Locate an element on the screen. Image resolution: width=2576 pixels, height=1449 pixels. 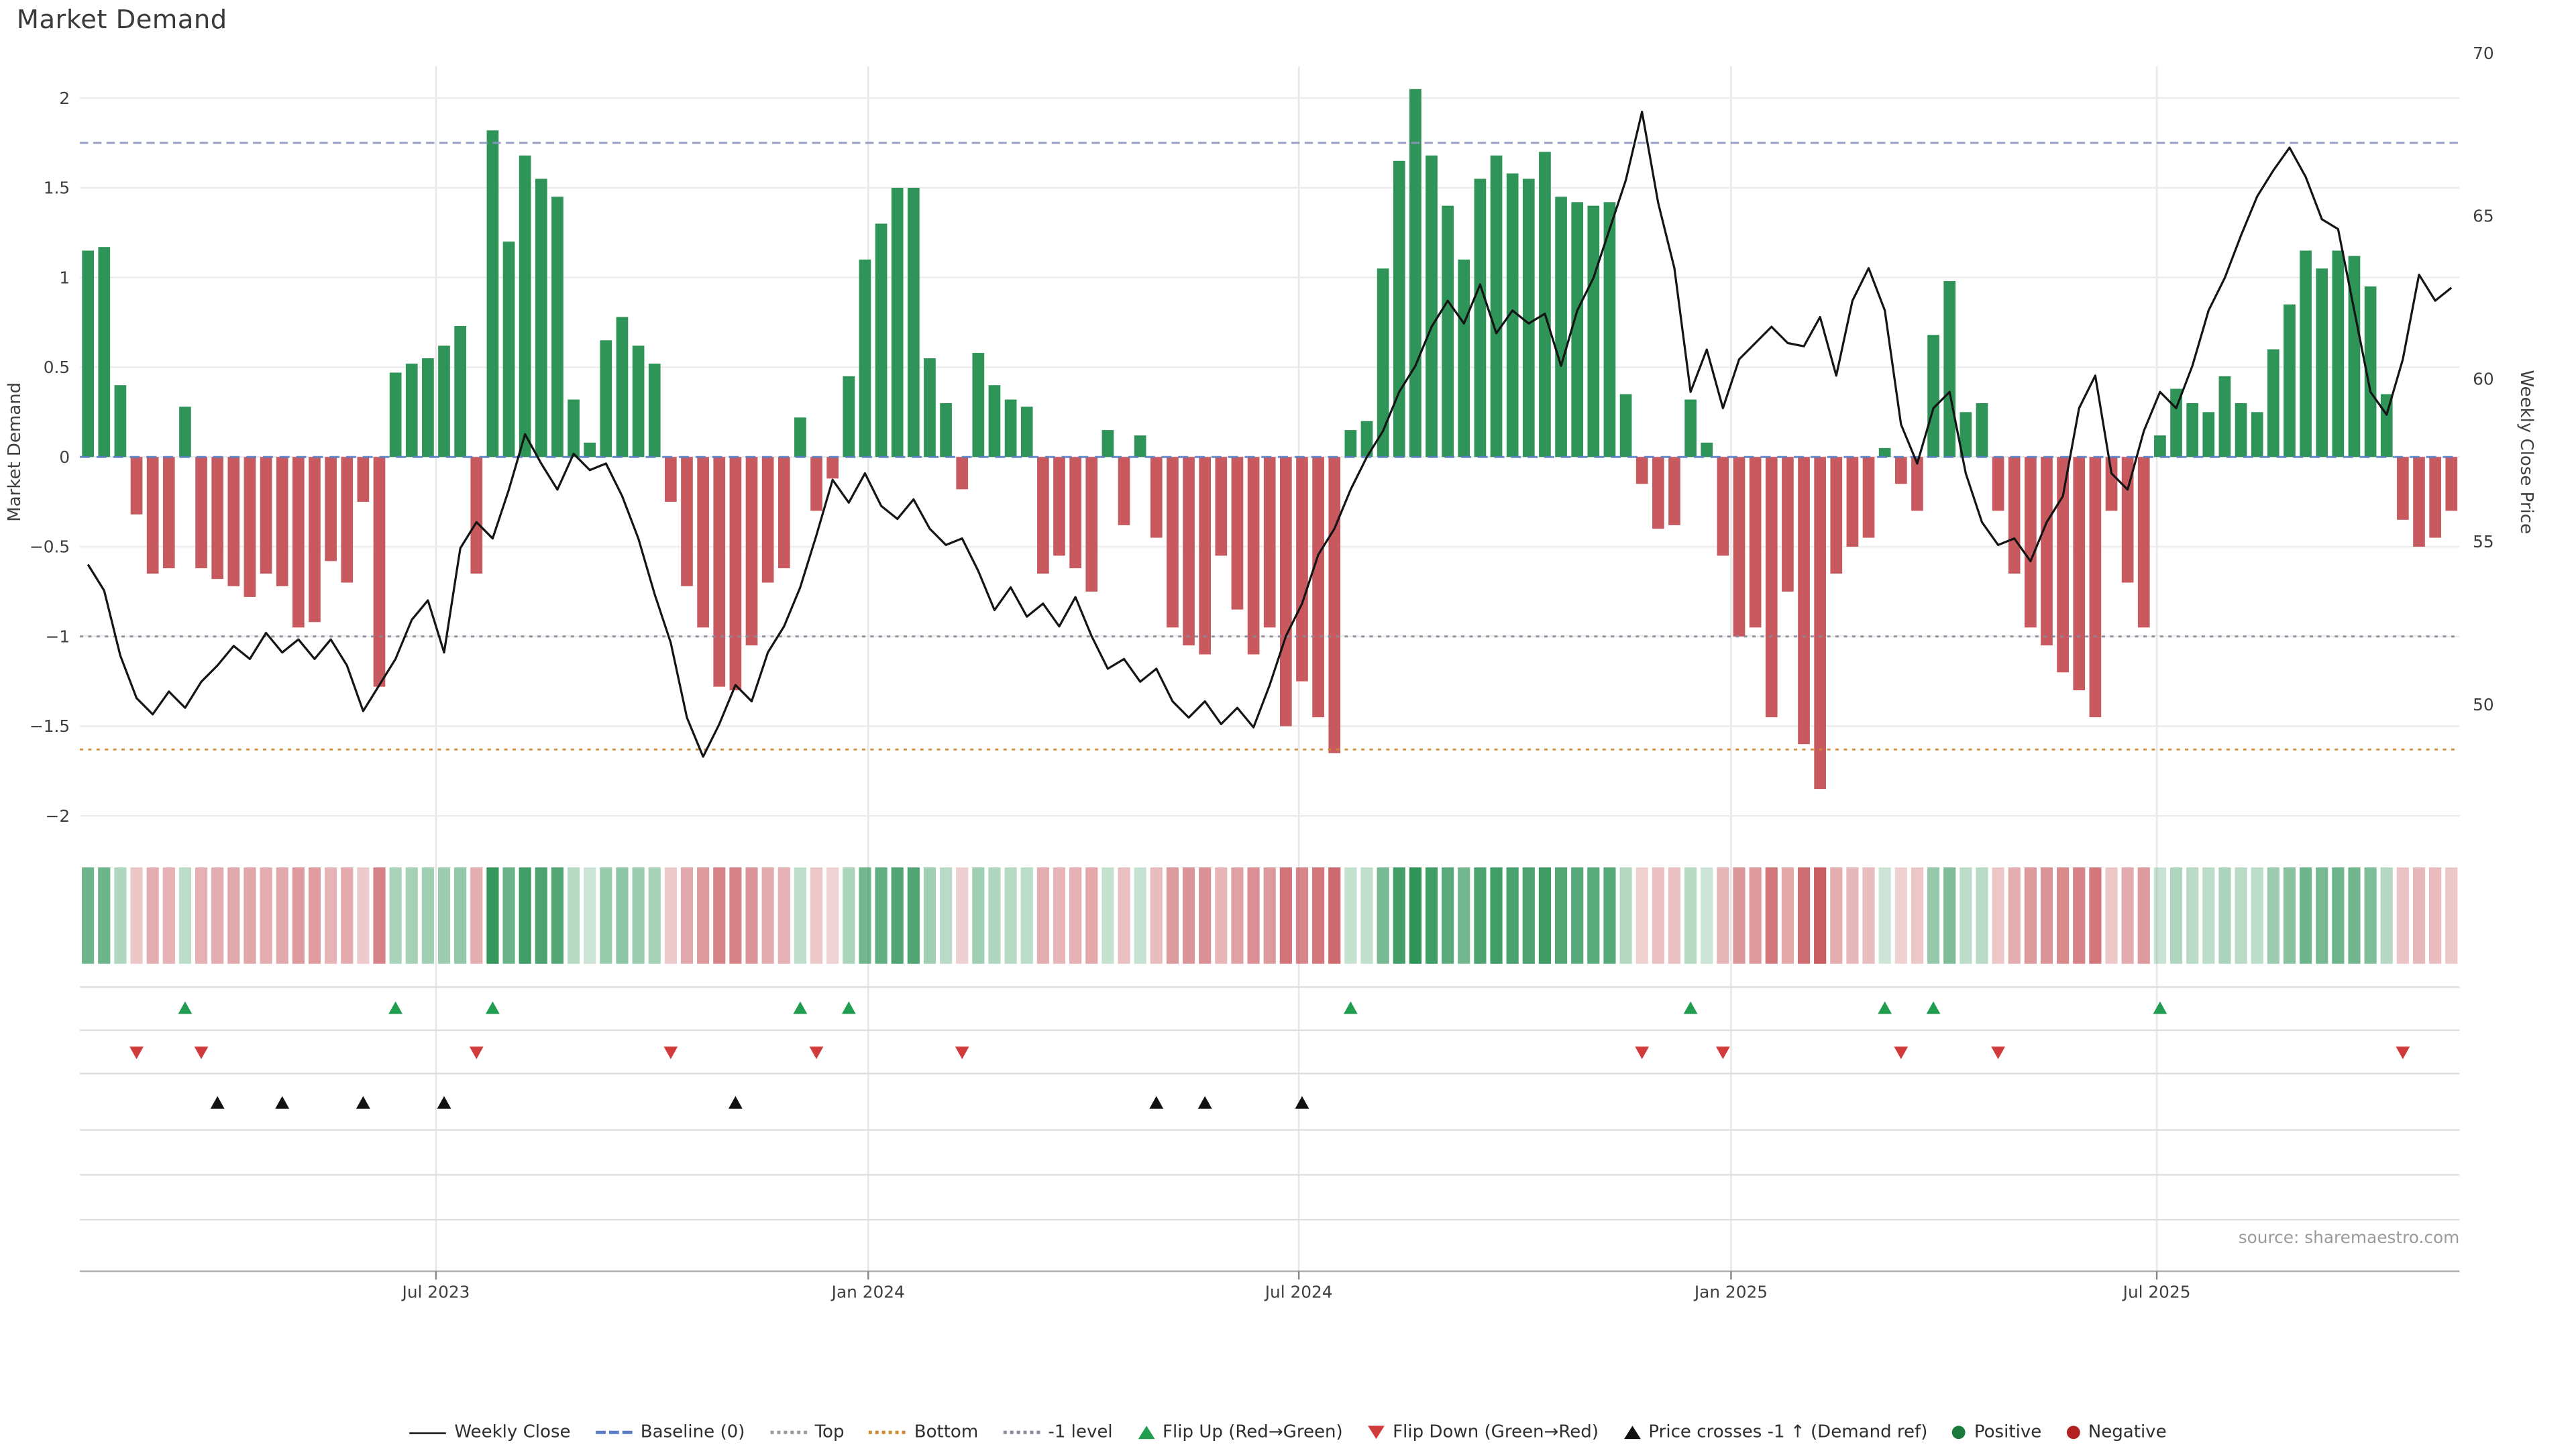
triangle-down-icon is located at coordinates (1376, 1433).